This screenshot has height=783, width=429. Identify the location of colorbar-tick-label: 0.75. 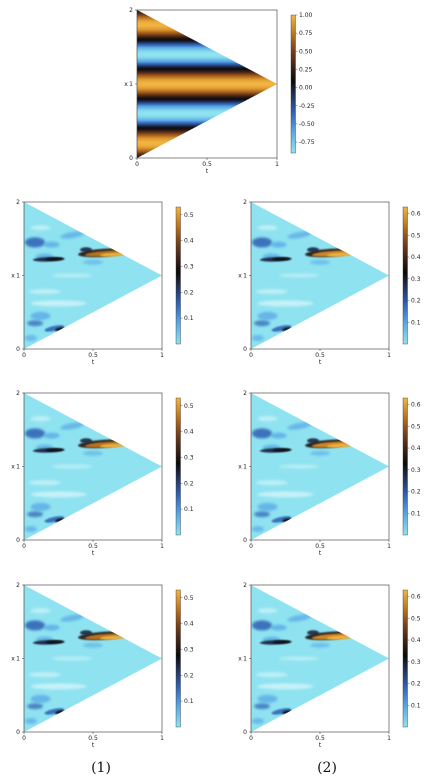
(306, 33).